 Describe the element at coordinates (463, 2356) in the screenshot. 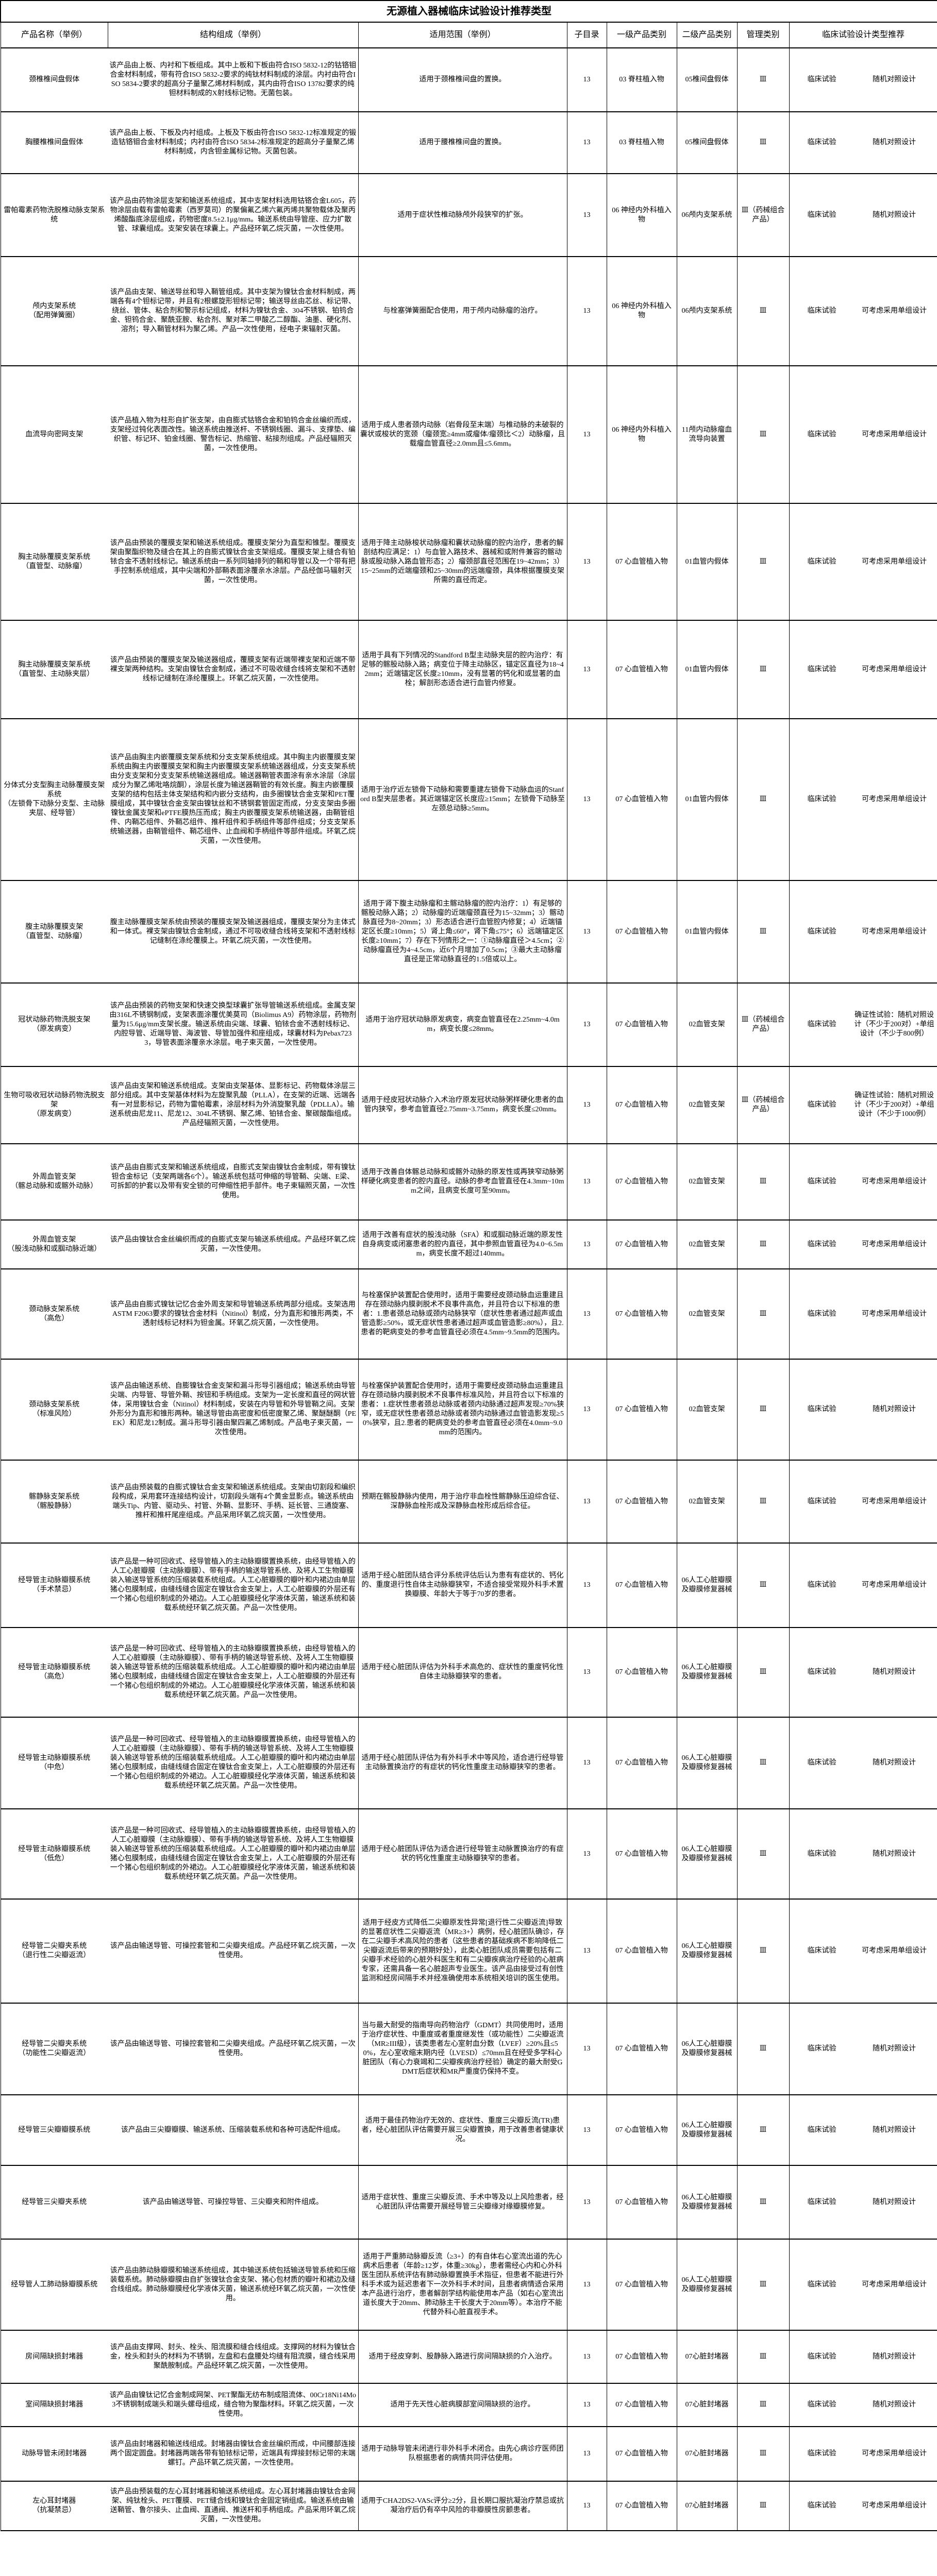

I see `scope-cell: 适用于经皮穿刺、股静脉入路进行房间隔缺损的介入治疗。` at that location.